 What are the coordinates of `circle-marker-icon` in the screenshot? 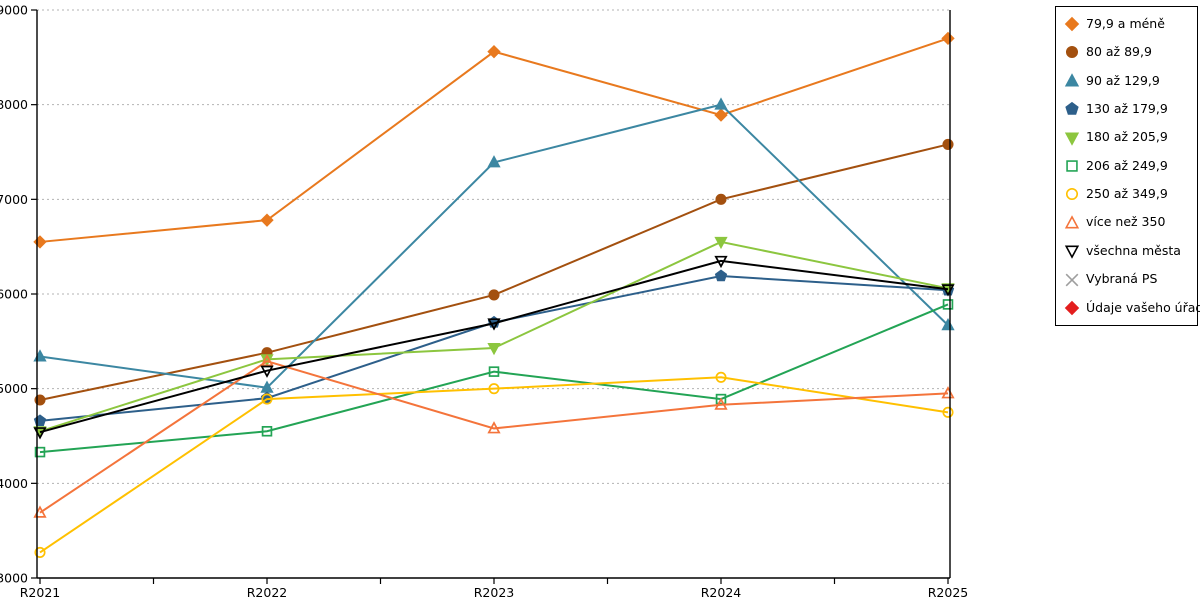 It's located at (1072, 52).